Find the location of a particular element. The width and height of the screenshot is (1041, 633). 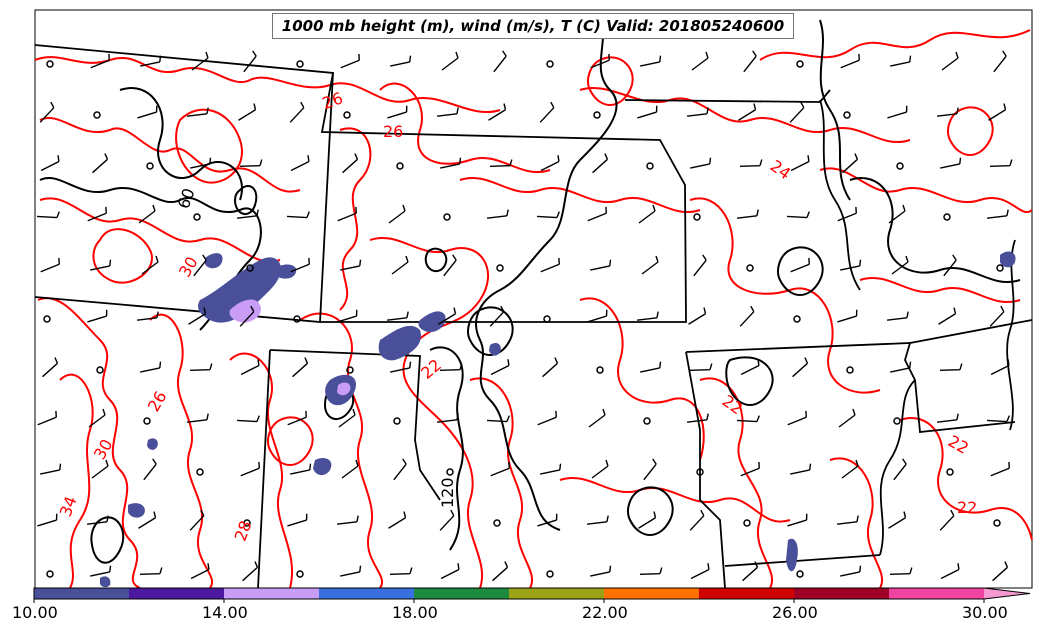

colorbar-tick-30: 30.00 is located at coordinates (985, 612).